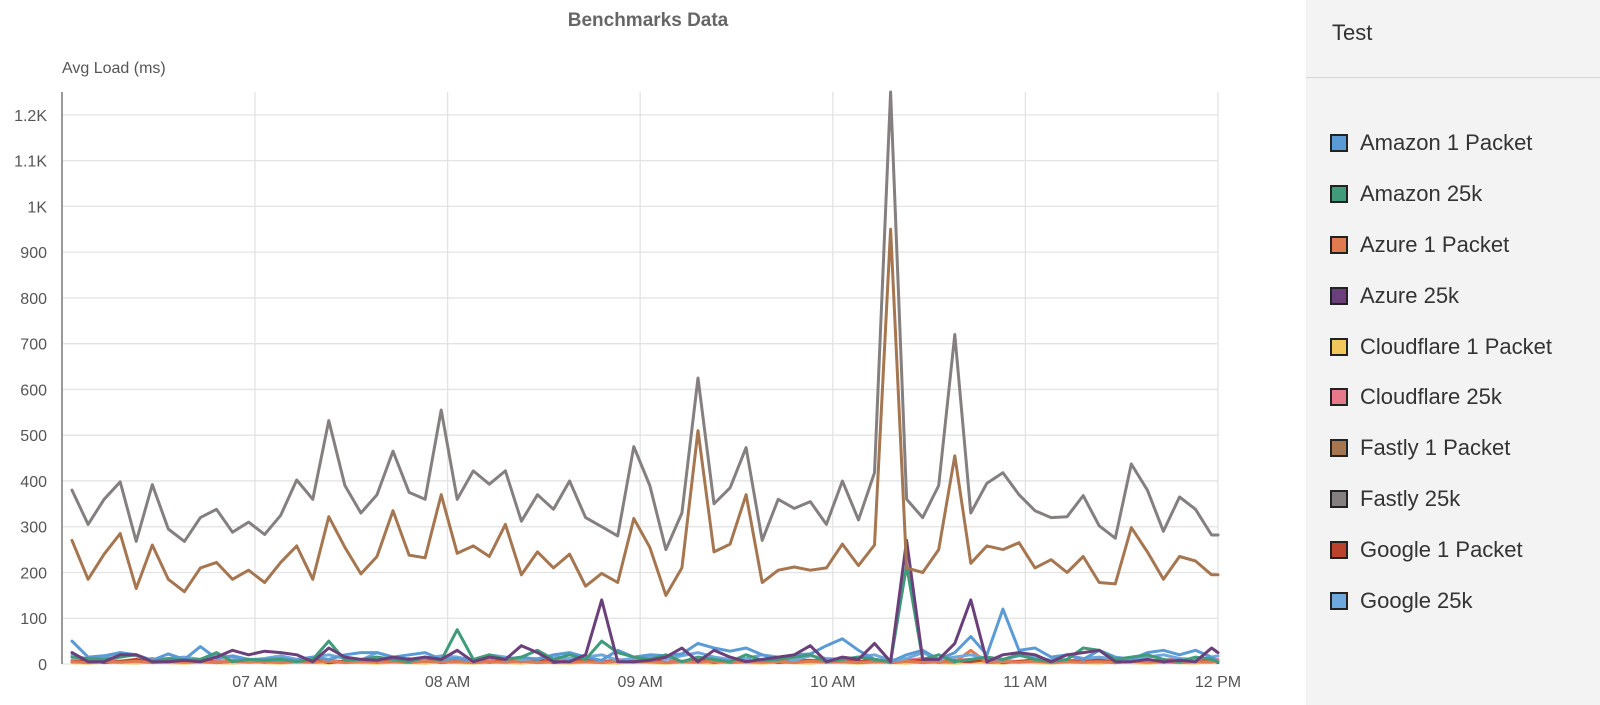 The width and height of the screenshot is (1600, 705). Describe the element at coordinates (645, 614) in the screenshot. I see `series-line-amazon-25k` at that location.